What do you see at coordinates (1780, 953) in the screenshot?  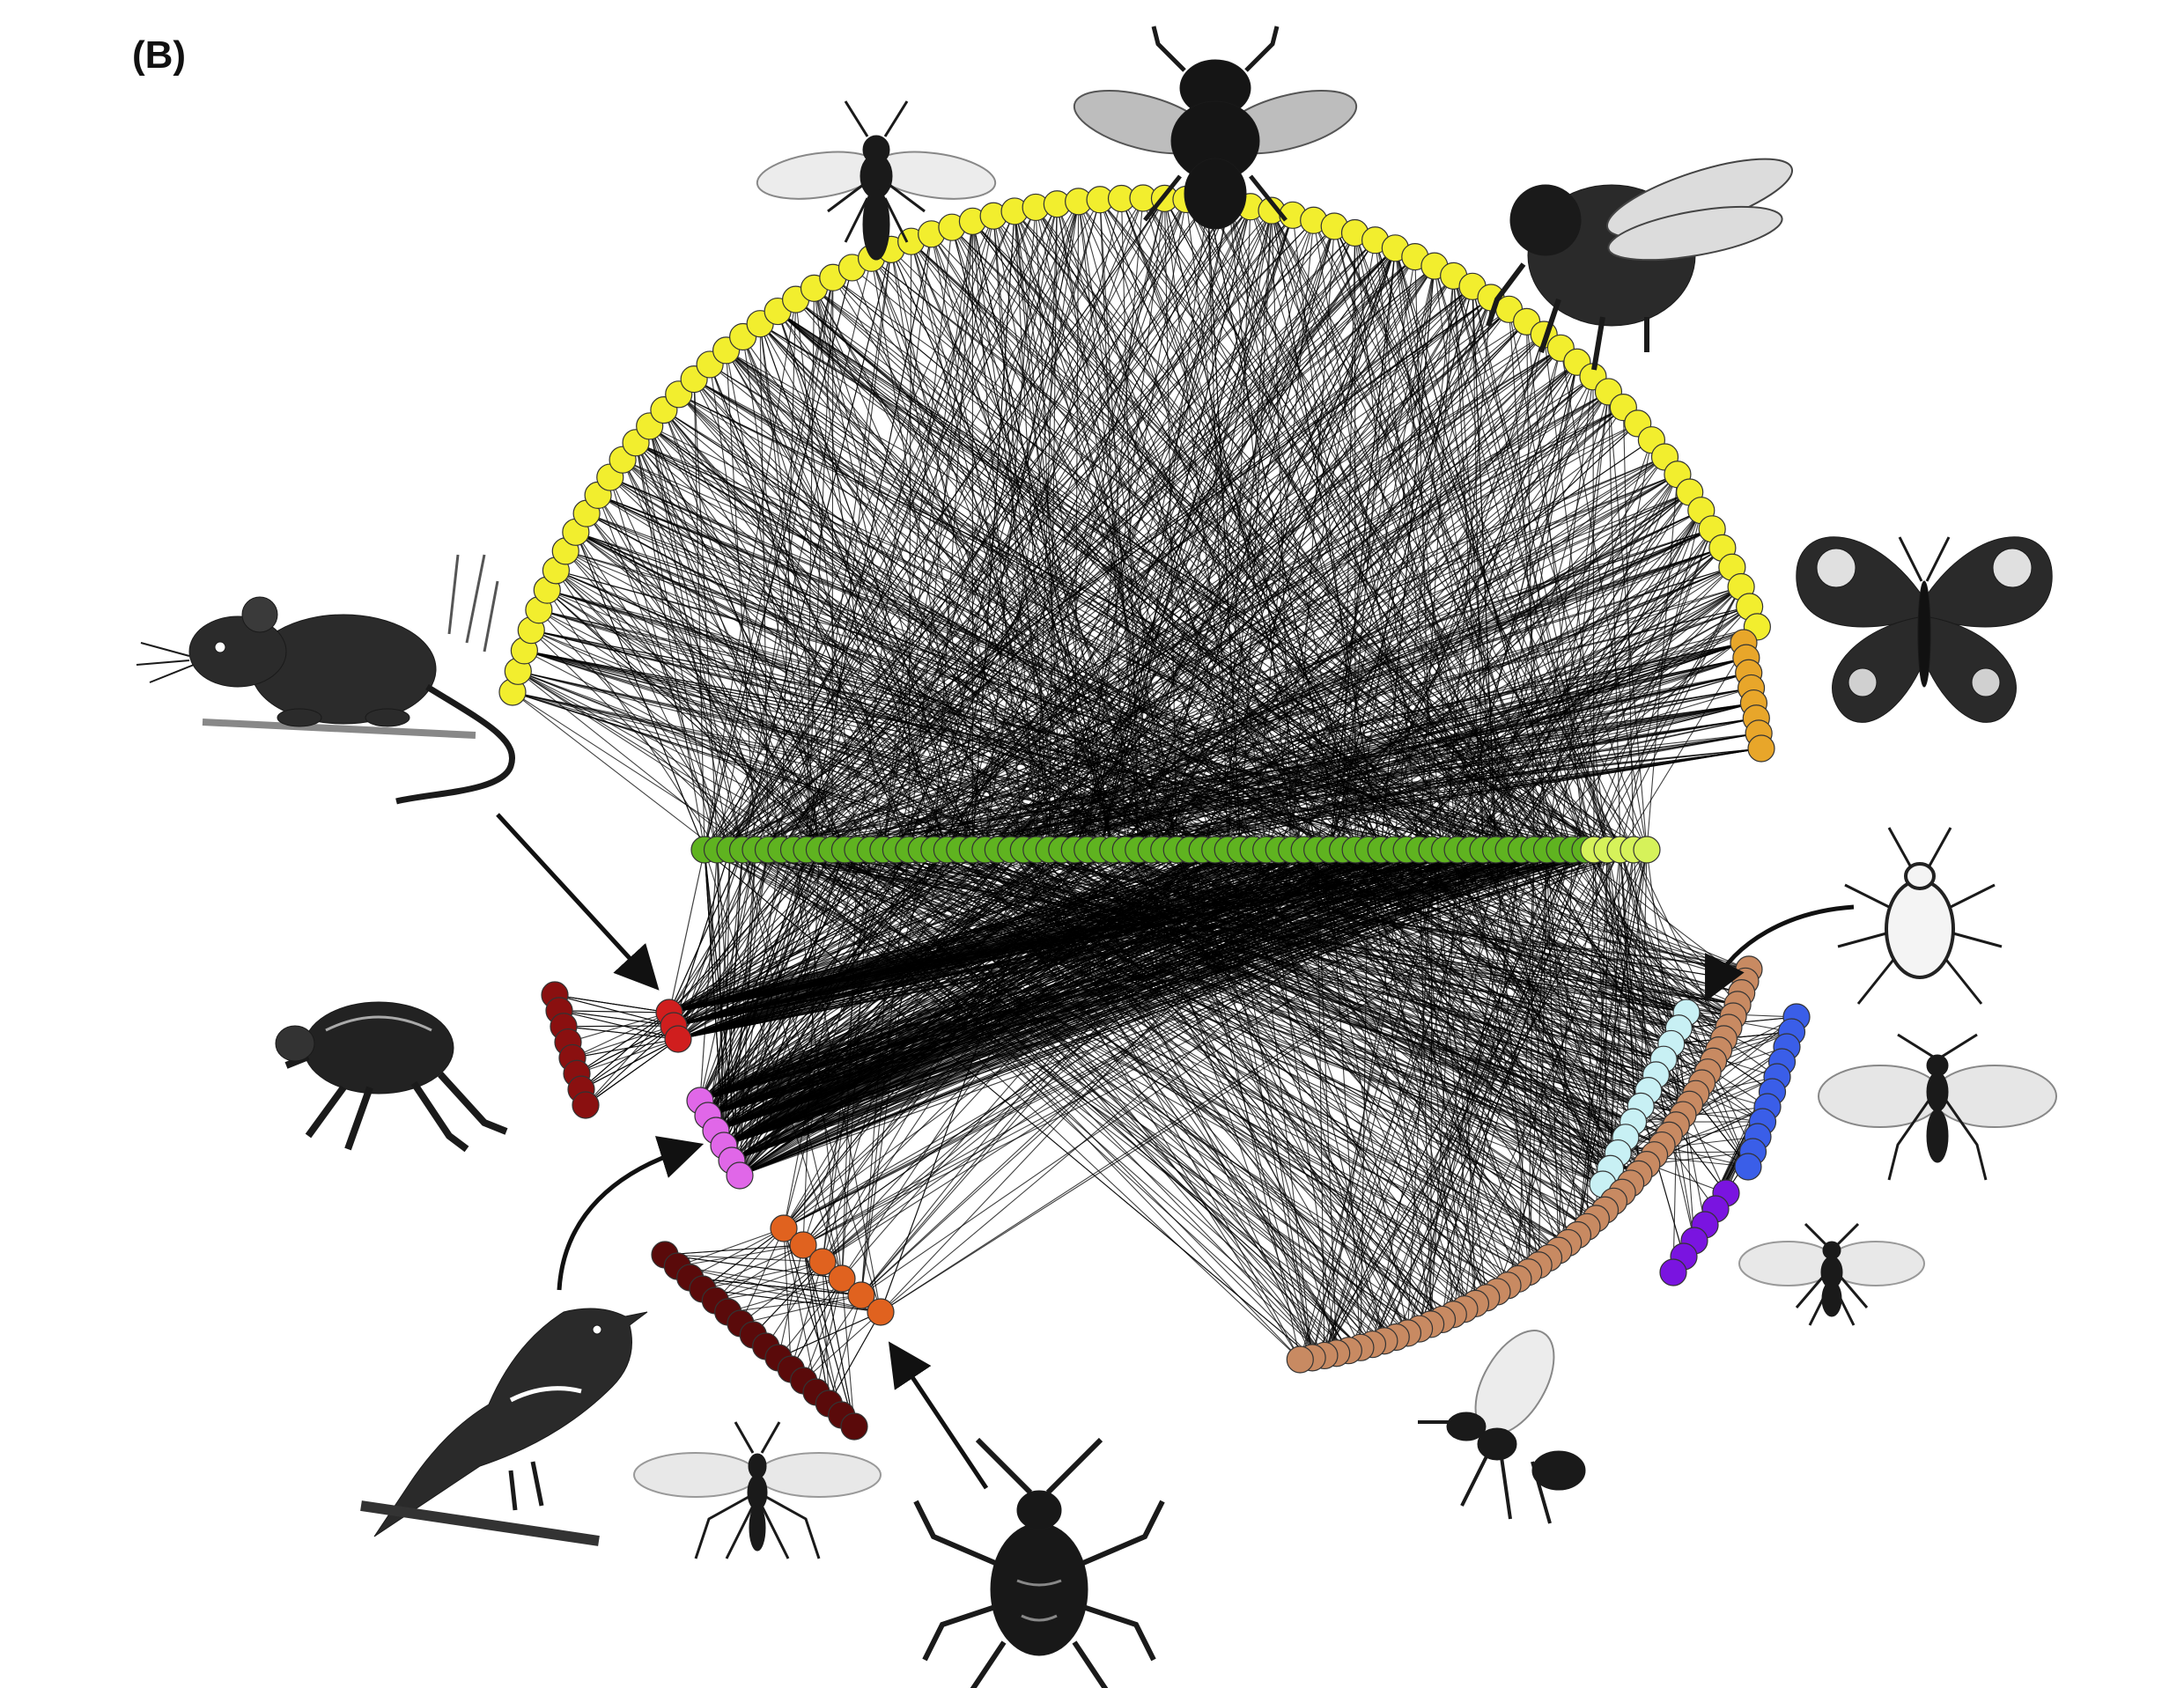 I see `aphid-arrow` at bounding box center [1780, 953].